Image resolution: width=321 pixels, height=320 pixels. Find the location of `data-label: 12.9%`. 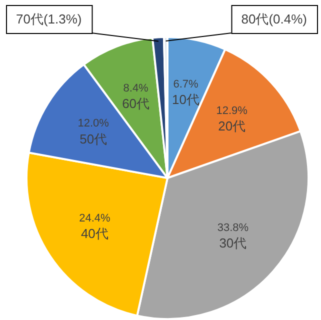

data-label: 12.9% is located at coordinates (232, 110).